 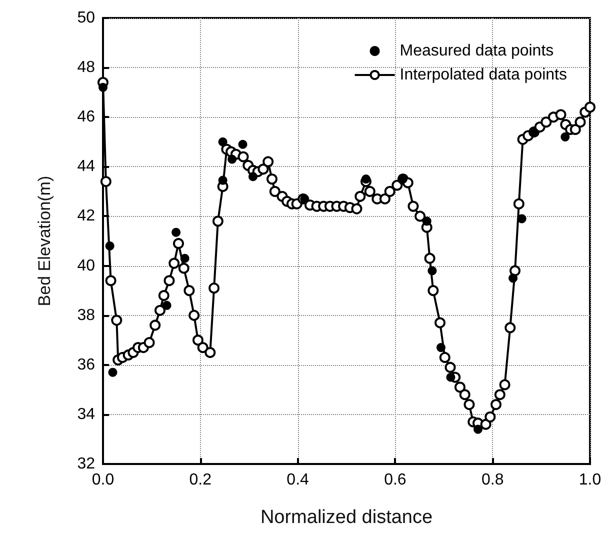 What do you see at coordinates (298, 480) in the screenshot?
I see `x-tick-label: 0.4` at bounding box center [298, 480].